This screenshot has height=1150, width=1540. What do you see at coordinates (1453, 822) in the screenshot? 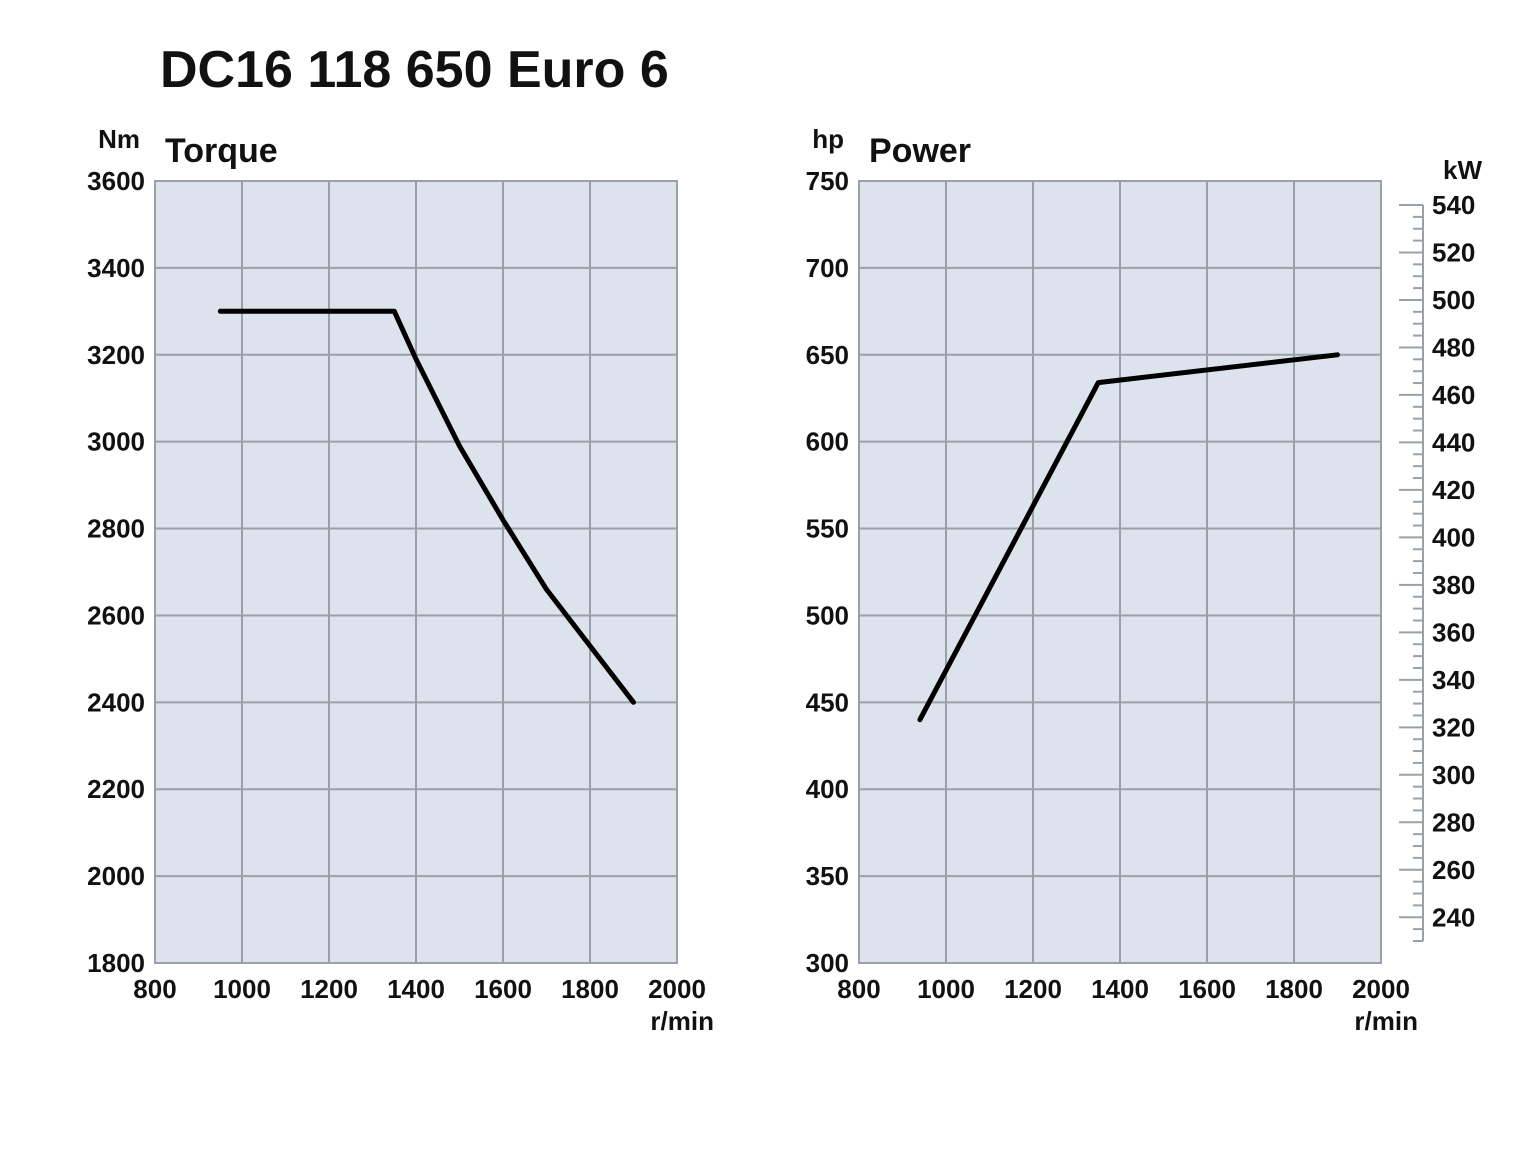
I see `kw-tick-label: 280` at bounding box center [1453, 822].